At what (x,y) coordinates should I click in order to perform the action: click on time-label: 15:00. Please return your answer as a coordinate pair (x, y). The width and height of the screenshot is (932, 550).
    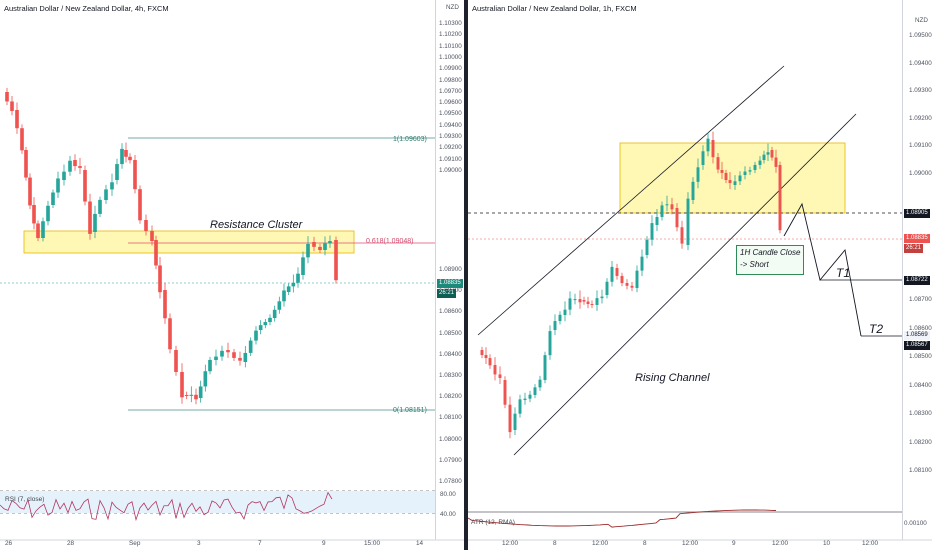
    Looking at the image, I should click on (372, 543).